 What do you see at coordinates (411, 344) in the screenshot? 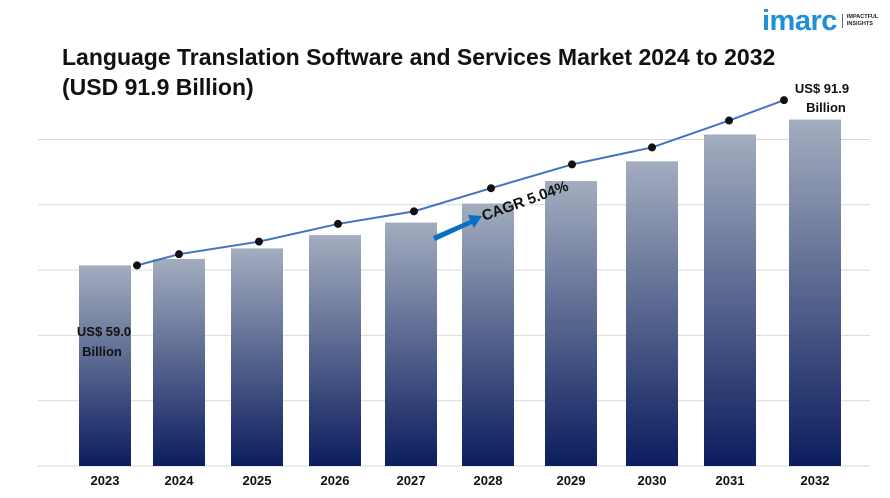
I see `bar-2027` at bounding box center [411, 344].